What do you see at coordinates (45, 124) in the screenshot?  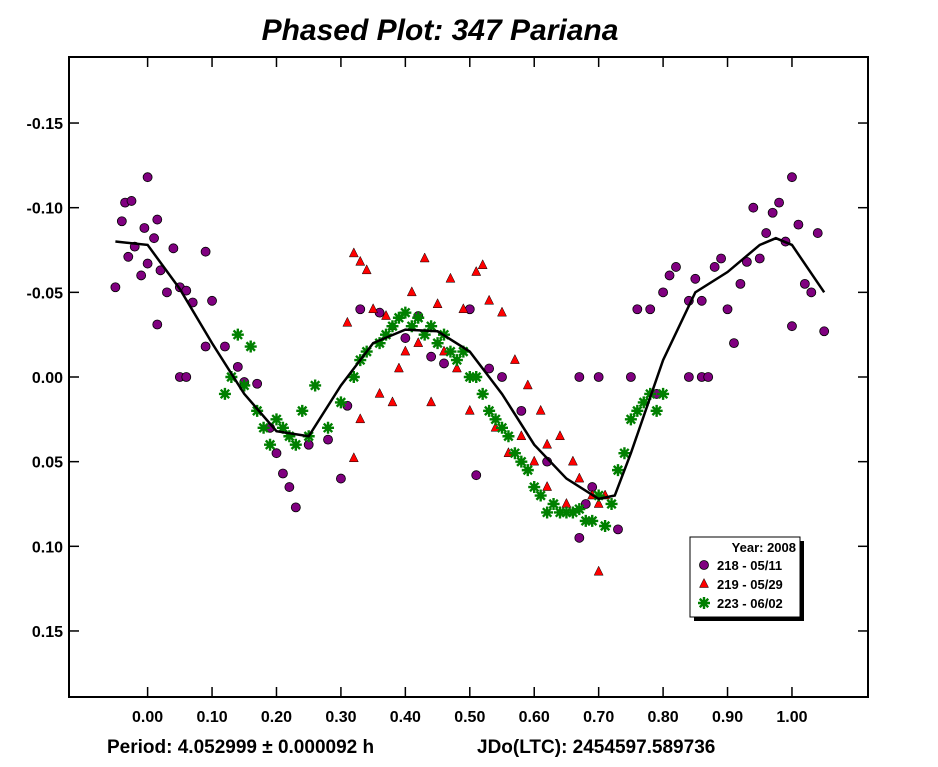 I see `y-tick-label: -0.15` at bounding box center [45, 124].